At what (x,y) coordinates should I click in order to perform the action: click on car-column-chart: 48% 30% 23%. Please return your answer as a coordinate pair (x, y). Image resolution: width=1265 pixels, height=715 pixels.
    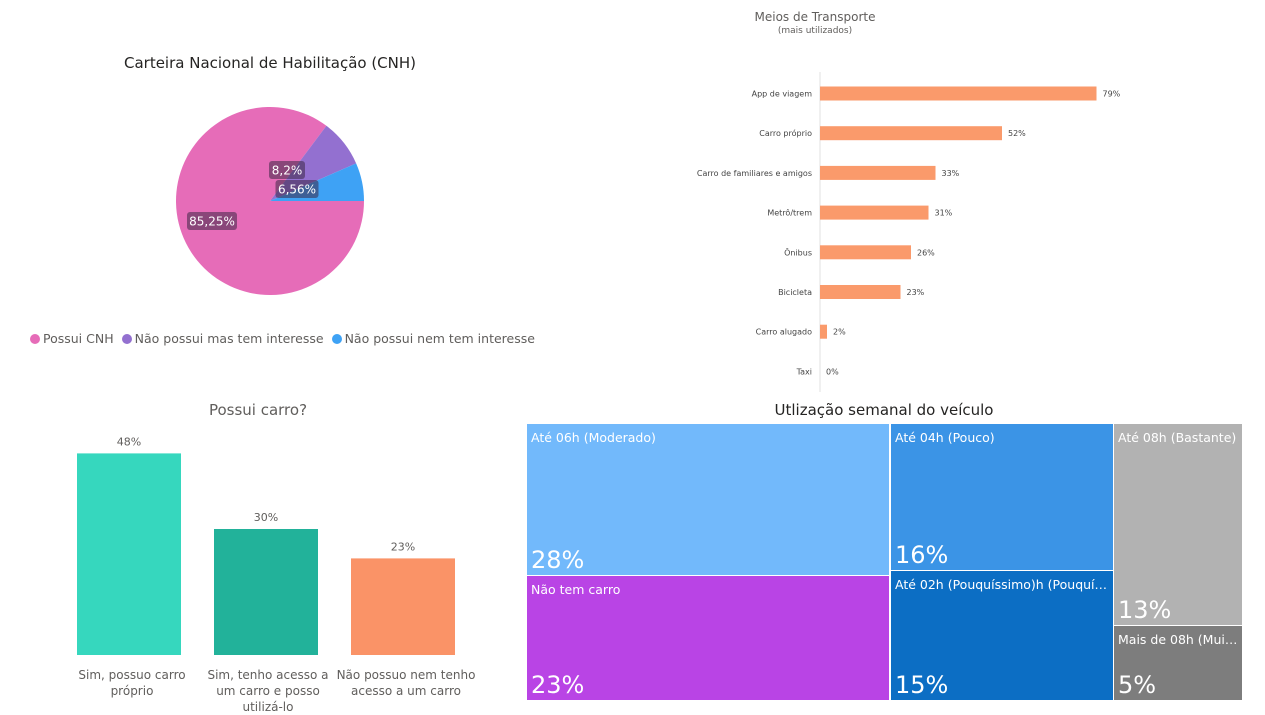
    Looking at the image, I should click on (266, 545).